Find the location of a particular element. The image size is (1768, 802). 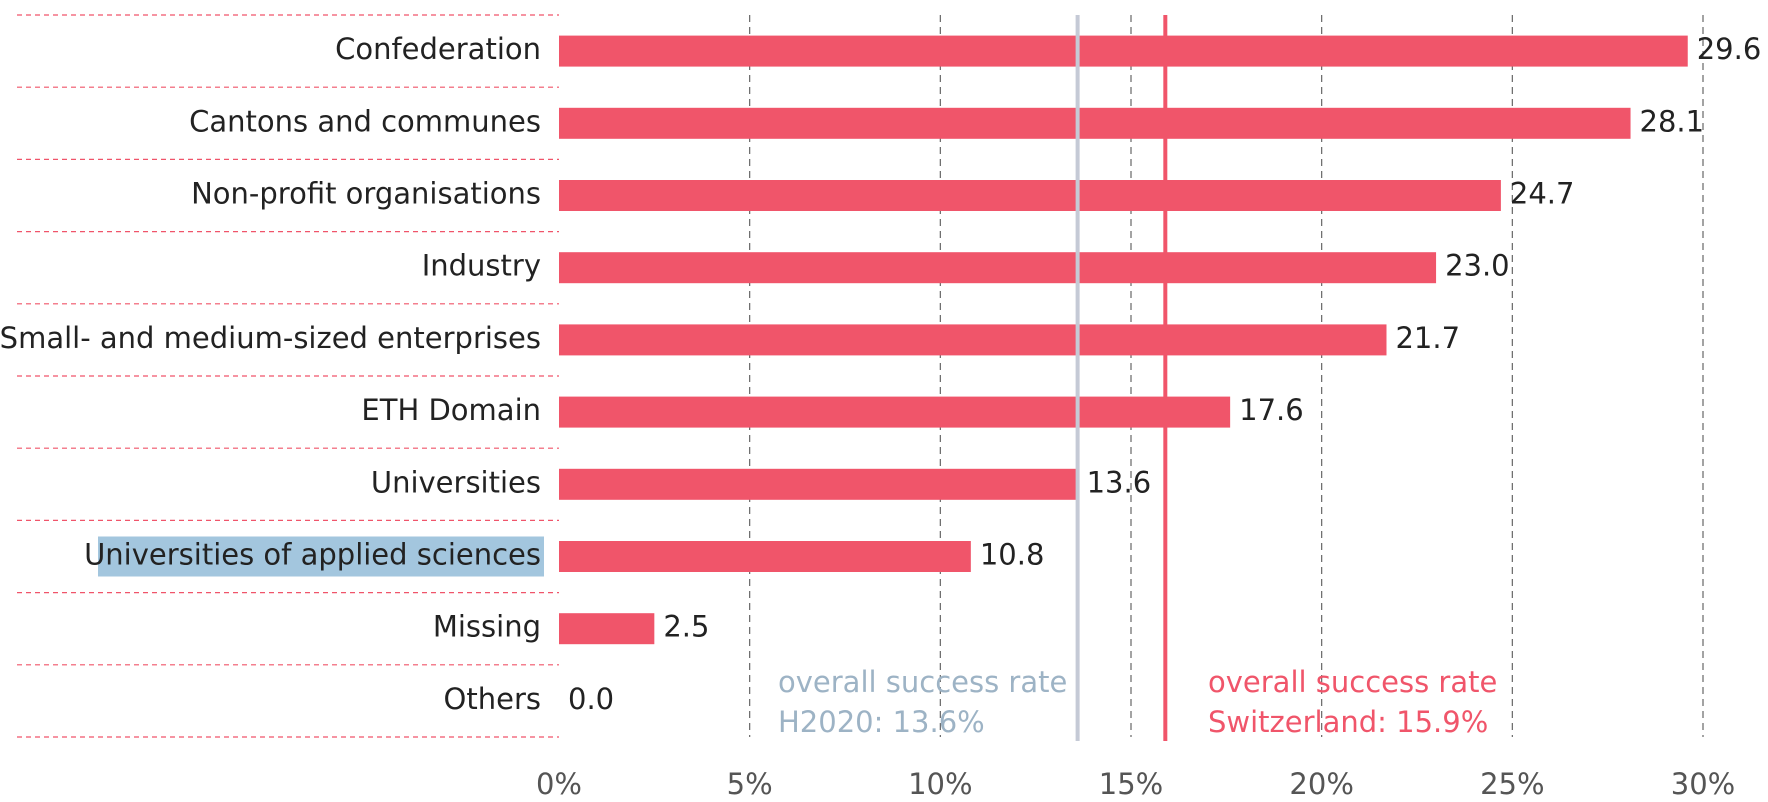

category-label: Universities is located at coordinates (456, 482).